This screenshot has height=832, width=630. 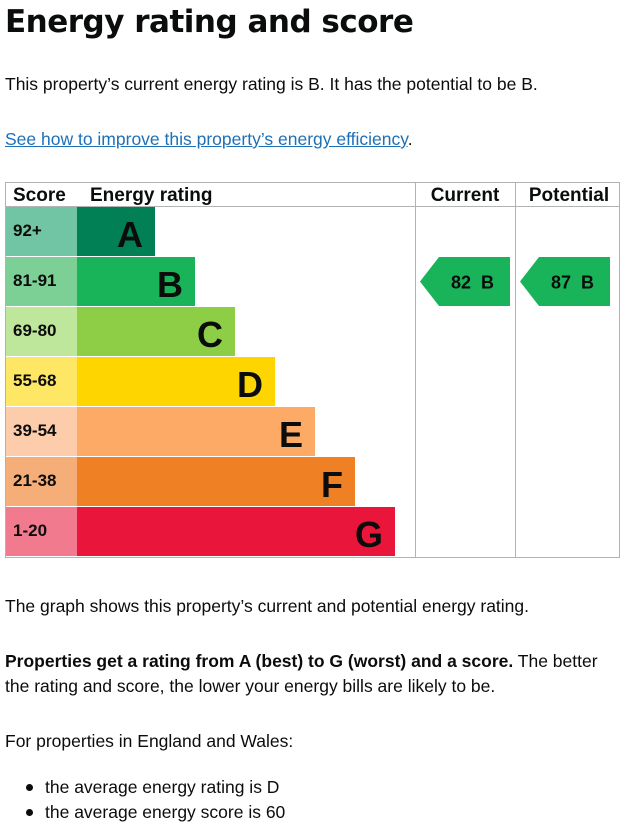 What do you see at coordinates (156, 331) in the screenshot?
I see `rating-bar-c` at bounding box center [156, 331].